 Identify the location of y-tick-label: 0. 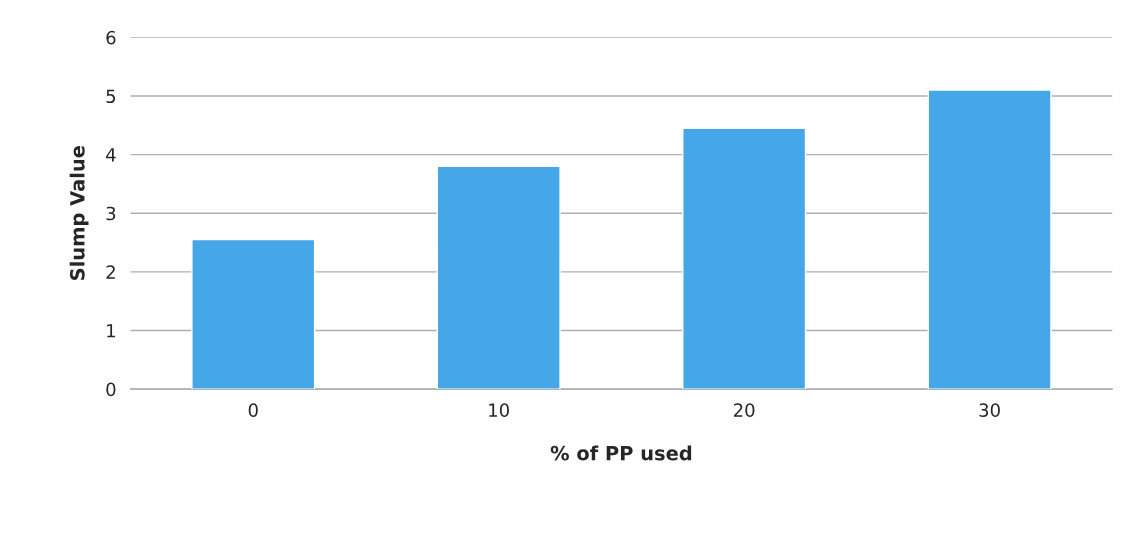
(111, 389).